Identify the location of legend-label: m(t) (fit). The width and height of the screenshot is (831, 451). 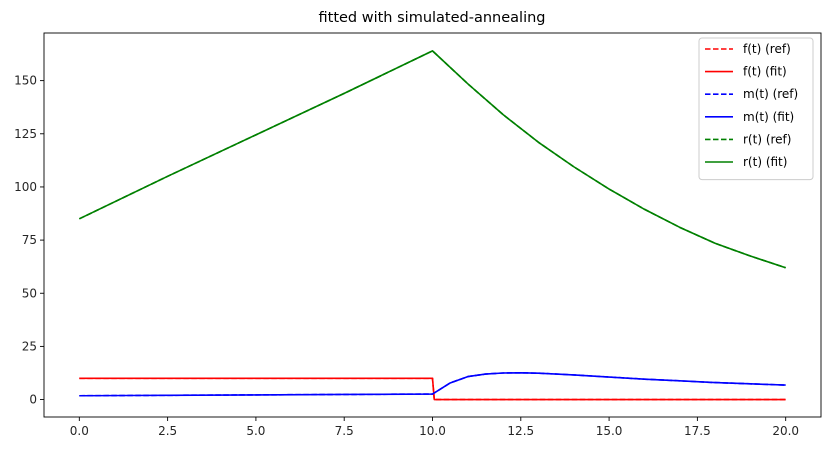
(768, 117).